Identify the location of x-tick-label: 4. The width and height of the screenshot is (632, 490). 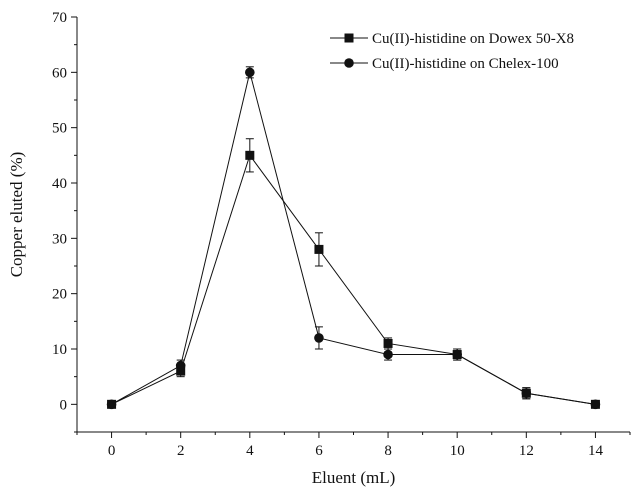
(250, 451).